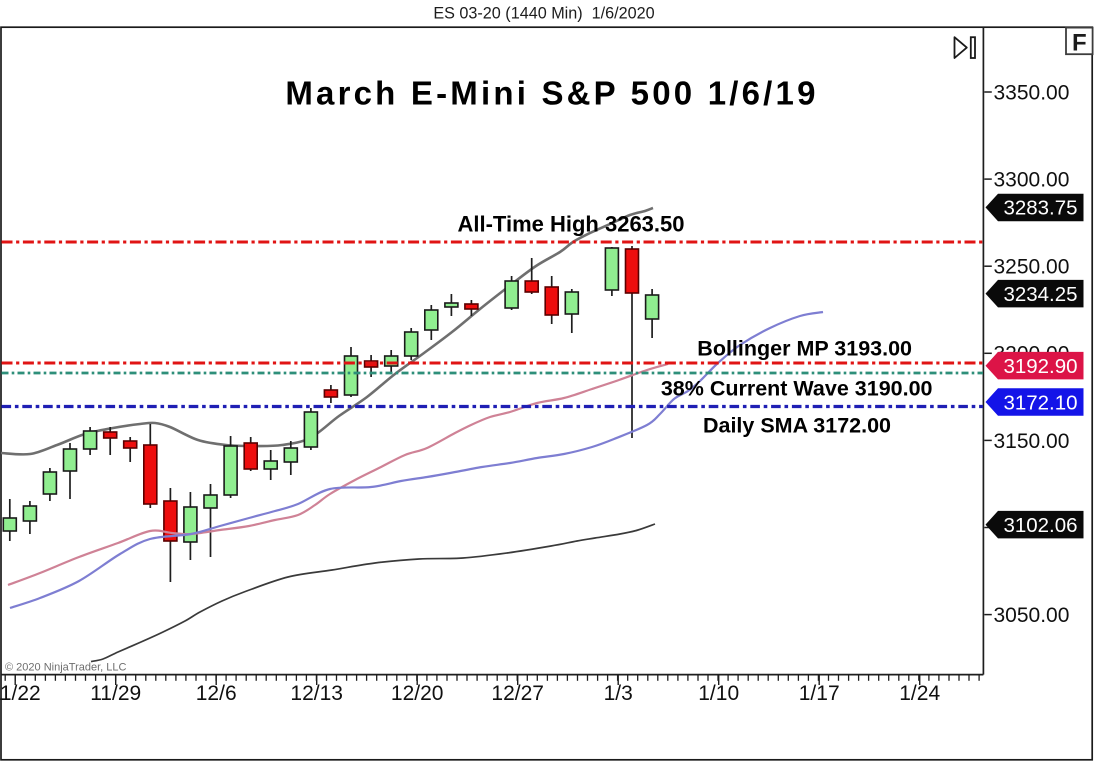 This screenshot has width=1094, height=767. What do you see at coordinates (65, 668) in the screenshot?
I see `svg-text: © 2020 NinjaTrader, LLC` at bounding box center [65, 668].